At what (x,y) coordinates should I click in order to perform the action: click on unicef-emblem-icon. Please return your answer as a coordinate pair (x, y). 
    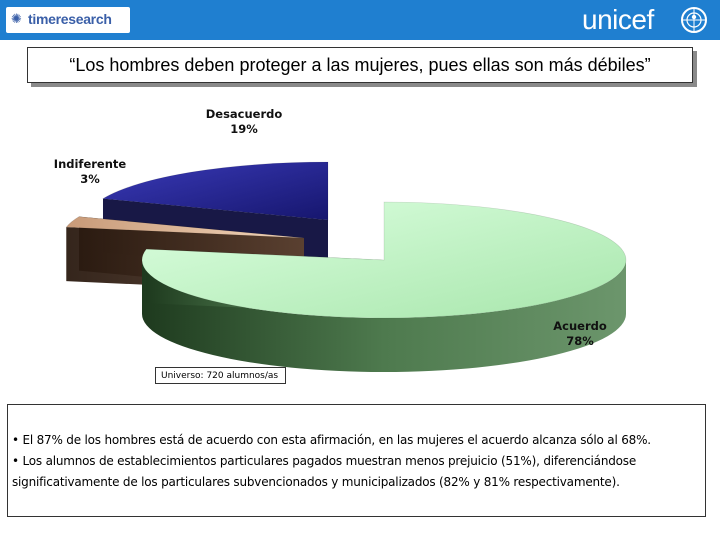
    Looking at the image, I should click on (694, 20).